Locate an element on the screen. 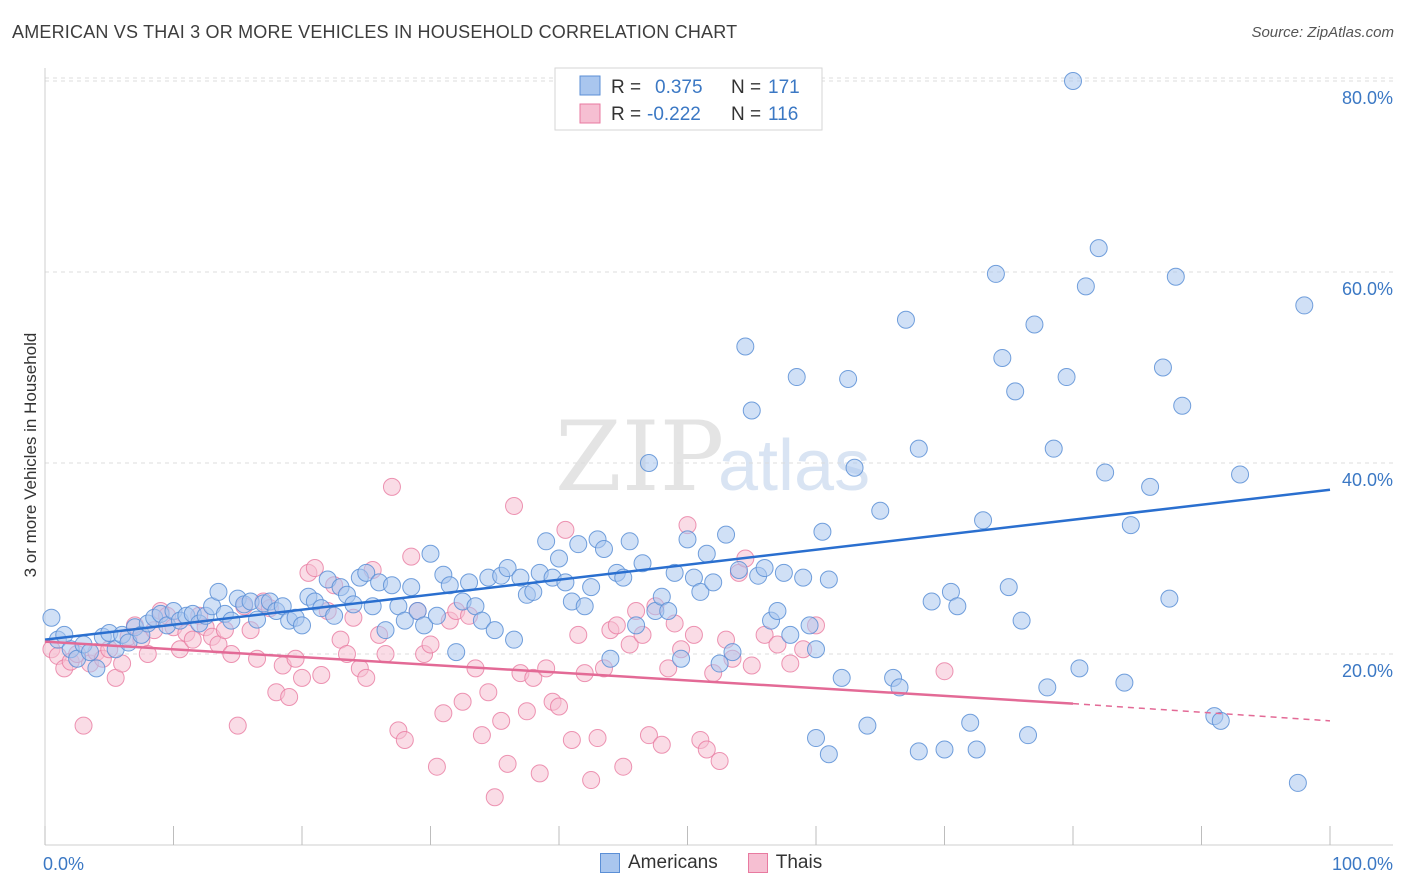 The height and width of the screenshot is (892, 1406). thais-n-label: N = is located at coordinates (746, 114).